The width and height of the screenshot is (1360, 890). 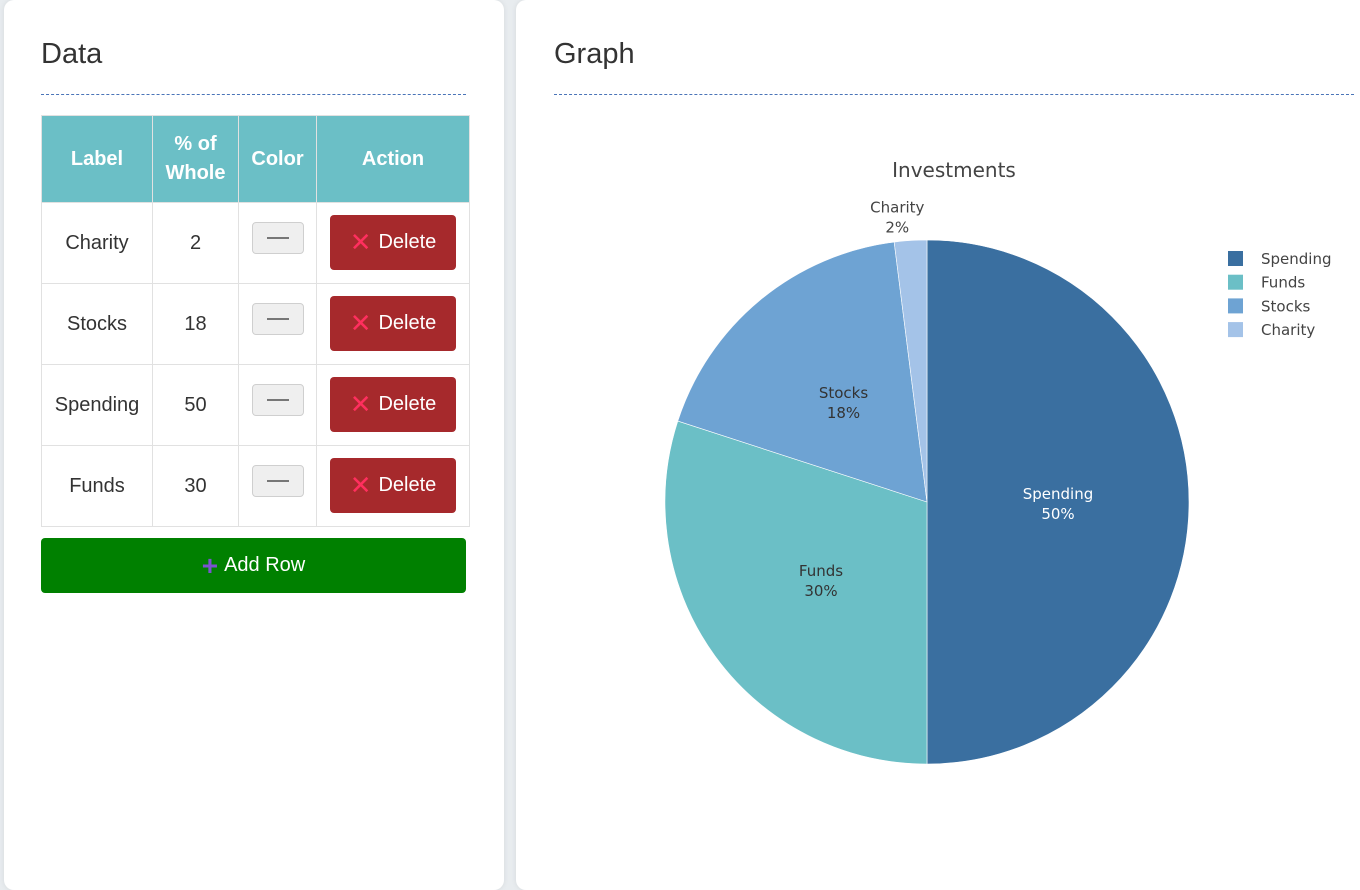 I want to click on pie-slice-spending, so click(x=1058, y=502).